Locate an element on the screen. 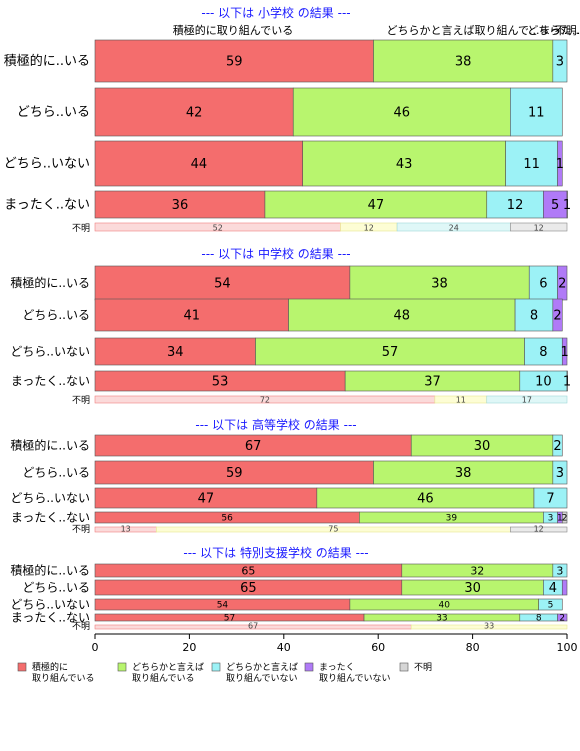 This screenshot has height=751, width=580. value-label-2-2-0: 47 is located at coordinates (206, 499).